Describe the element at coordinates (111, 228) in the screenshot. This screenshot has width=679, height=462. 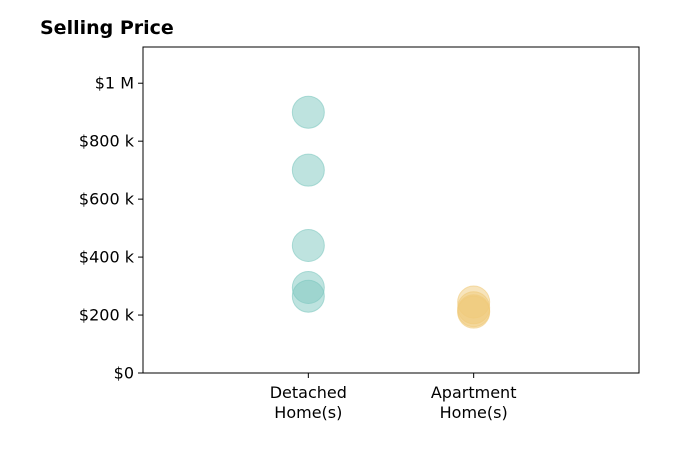
I see `y-axis: $0 $200 k $400 k $600 k $800 k $1 M` at that location.